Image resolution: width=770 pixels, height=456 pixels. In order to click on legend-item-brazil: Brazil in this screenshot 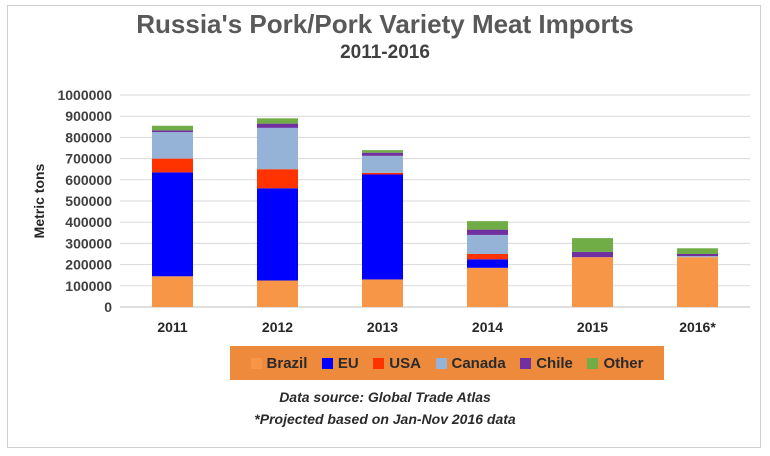, I will do `click(279, 363)`.